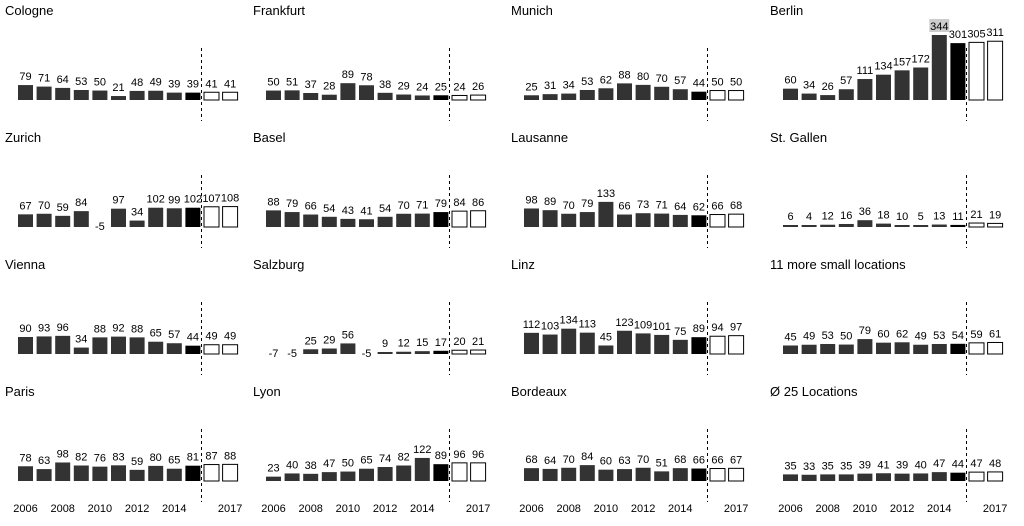  I want to click on data-label: 112, so click(532, 325).